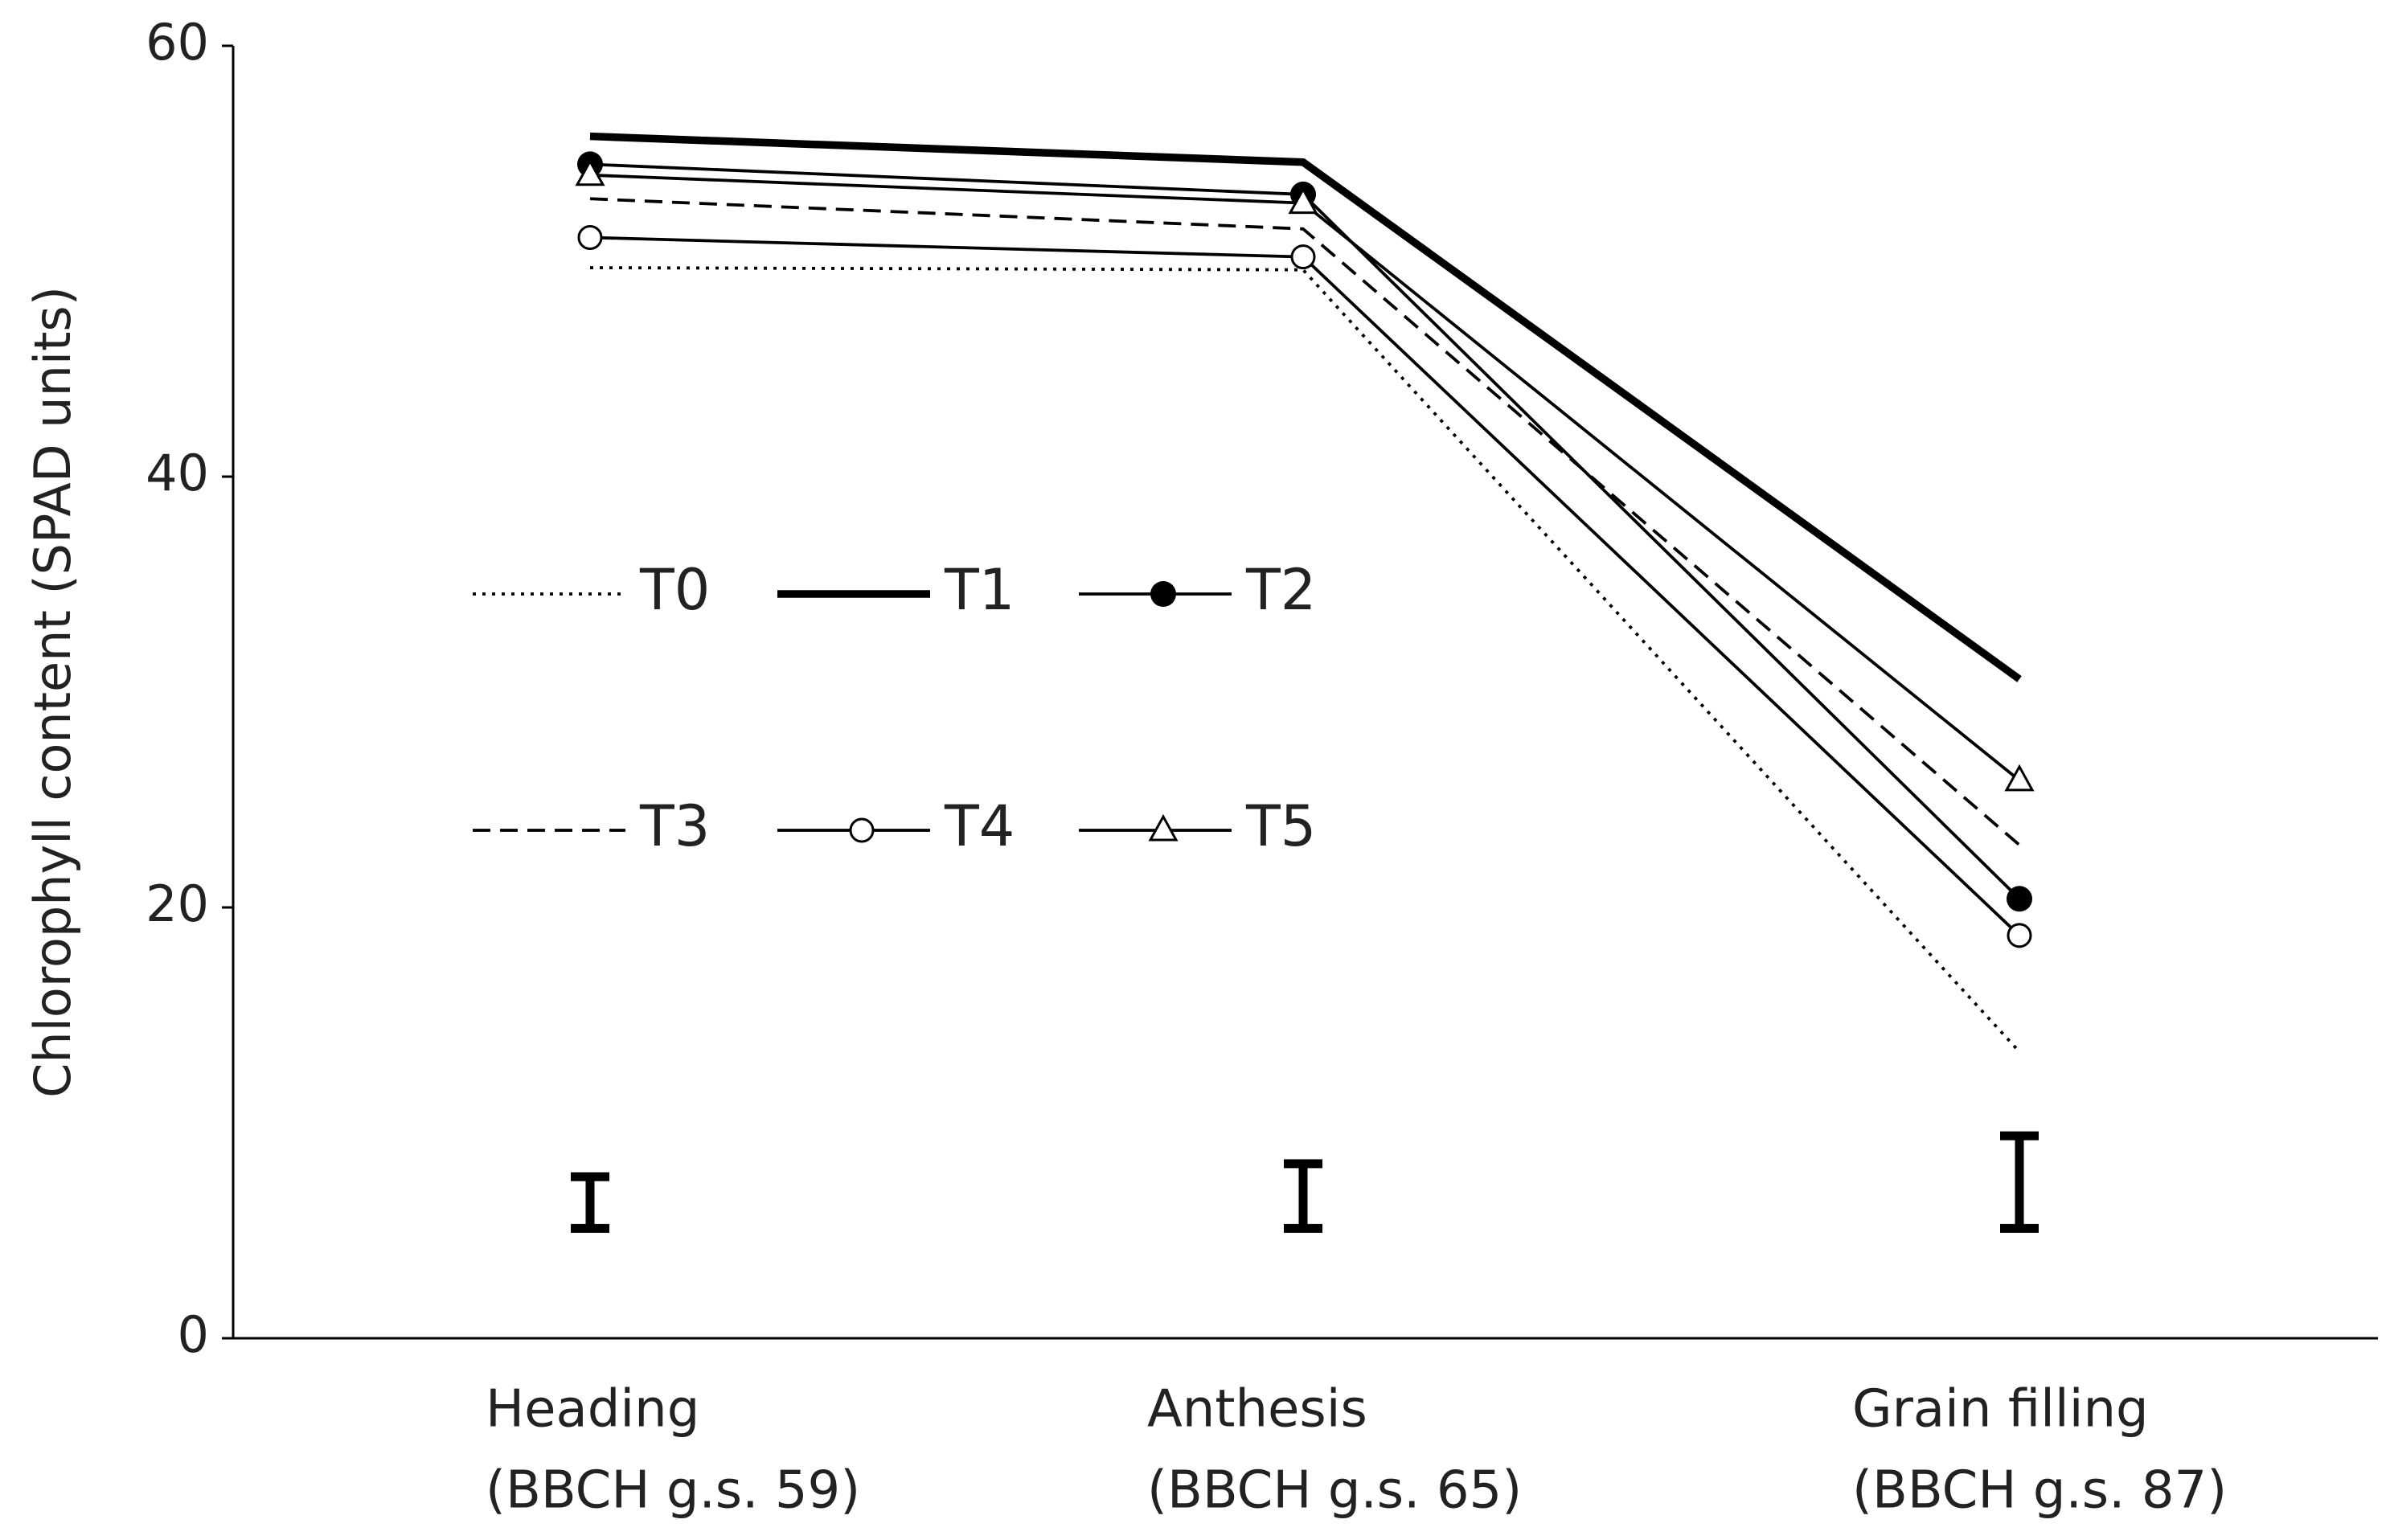  I want to click on x-tick-label: Grain filling, so click(2000, 1410).